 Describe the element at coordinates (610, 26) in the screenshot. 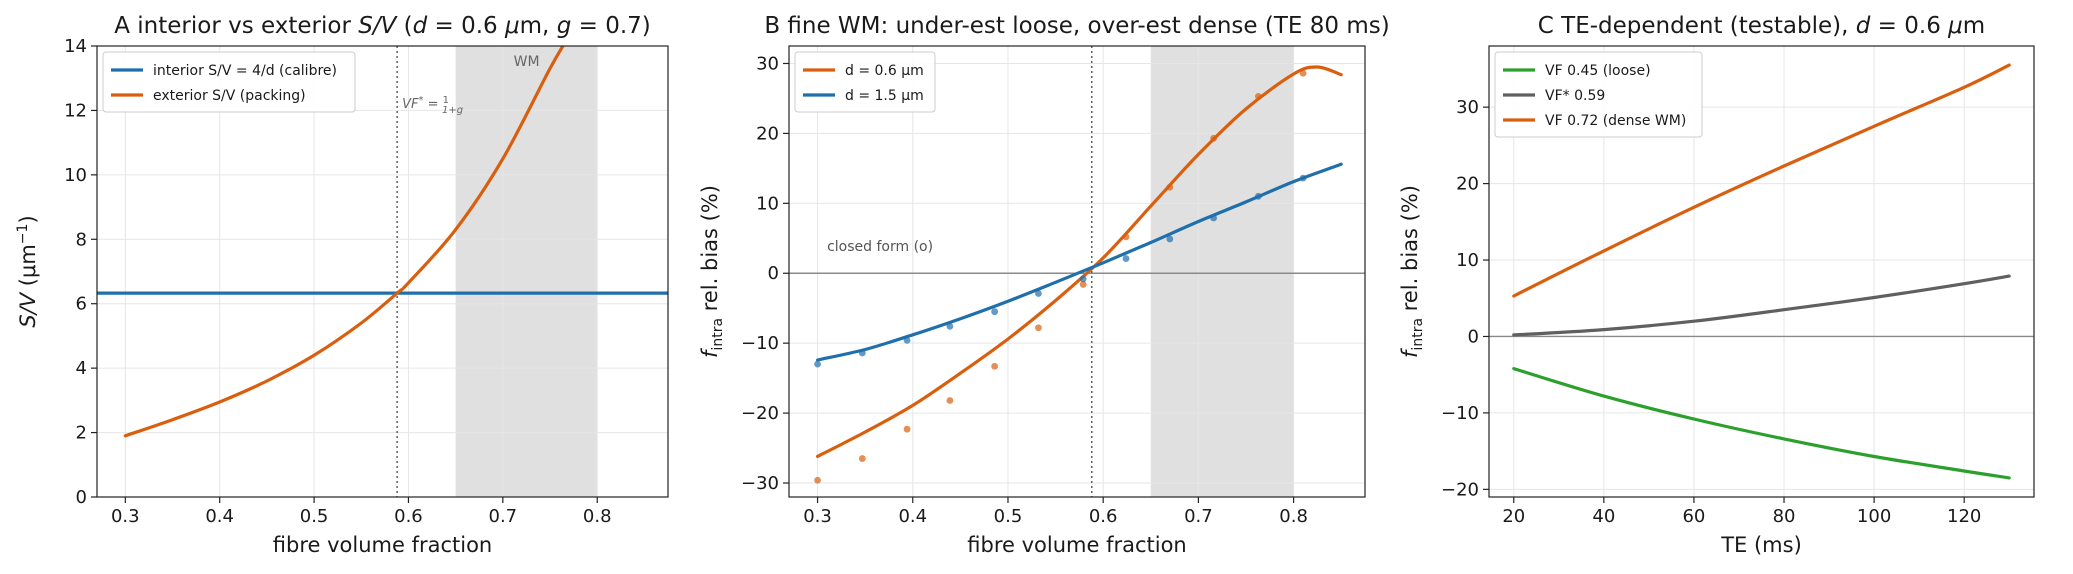

I see `title-math-gval: = 0.7)` at that location.